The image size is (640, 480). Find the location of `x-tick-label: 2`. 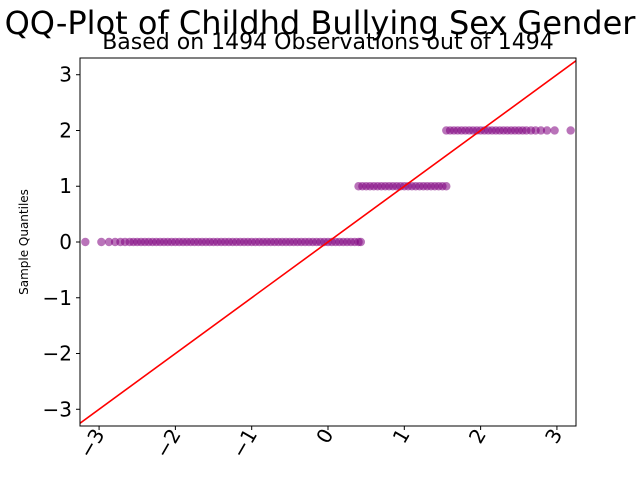

x-tick-label: 2 is located at coordinates (477, 436).